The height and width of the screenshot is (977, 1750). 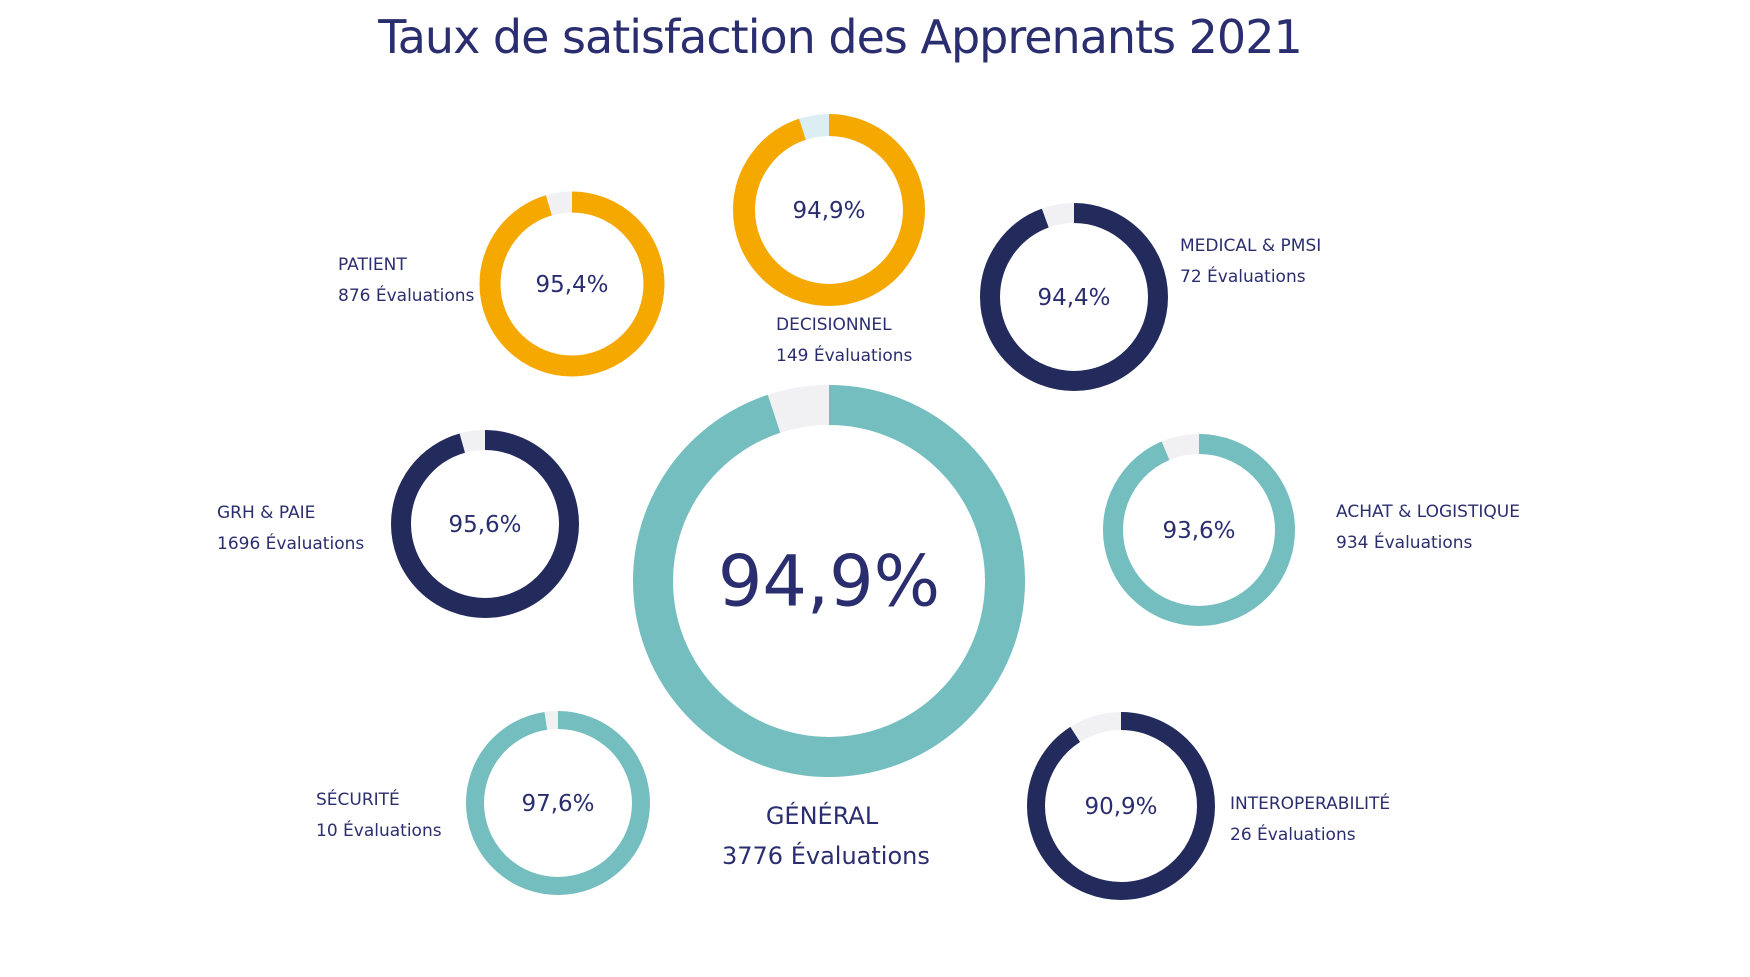 I want to click on percent-label: 94,4%, so click(x=1073, y=298).